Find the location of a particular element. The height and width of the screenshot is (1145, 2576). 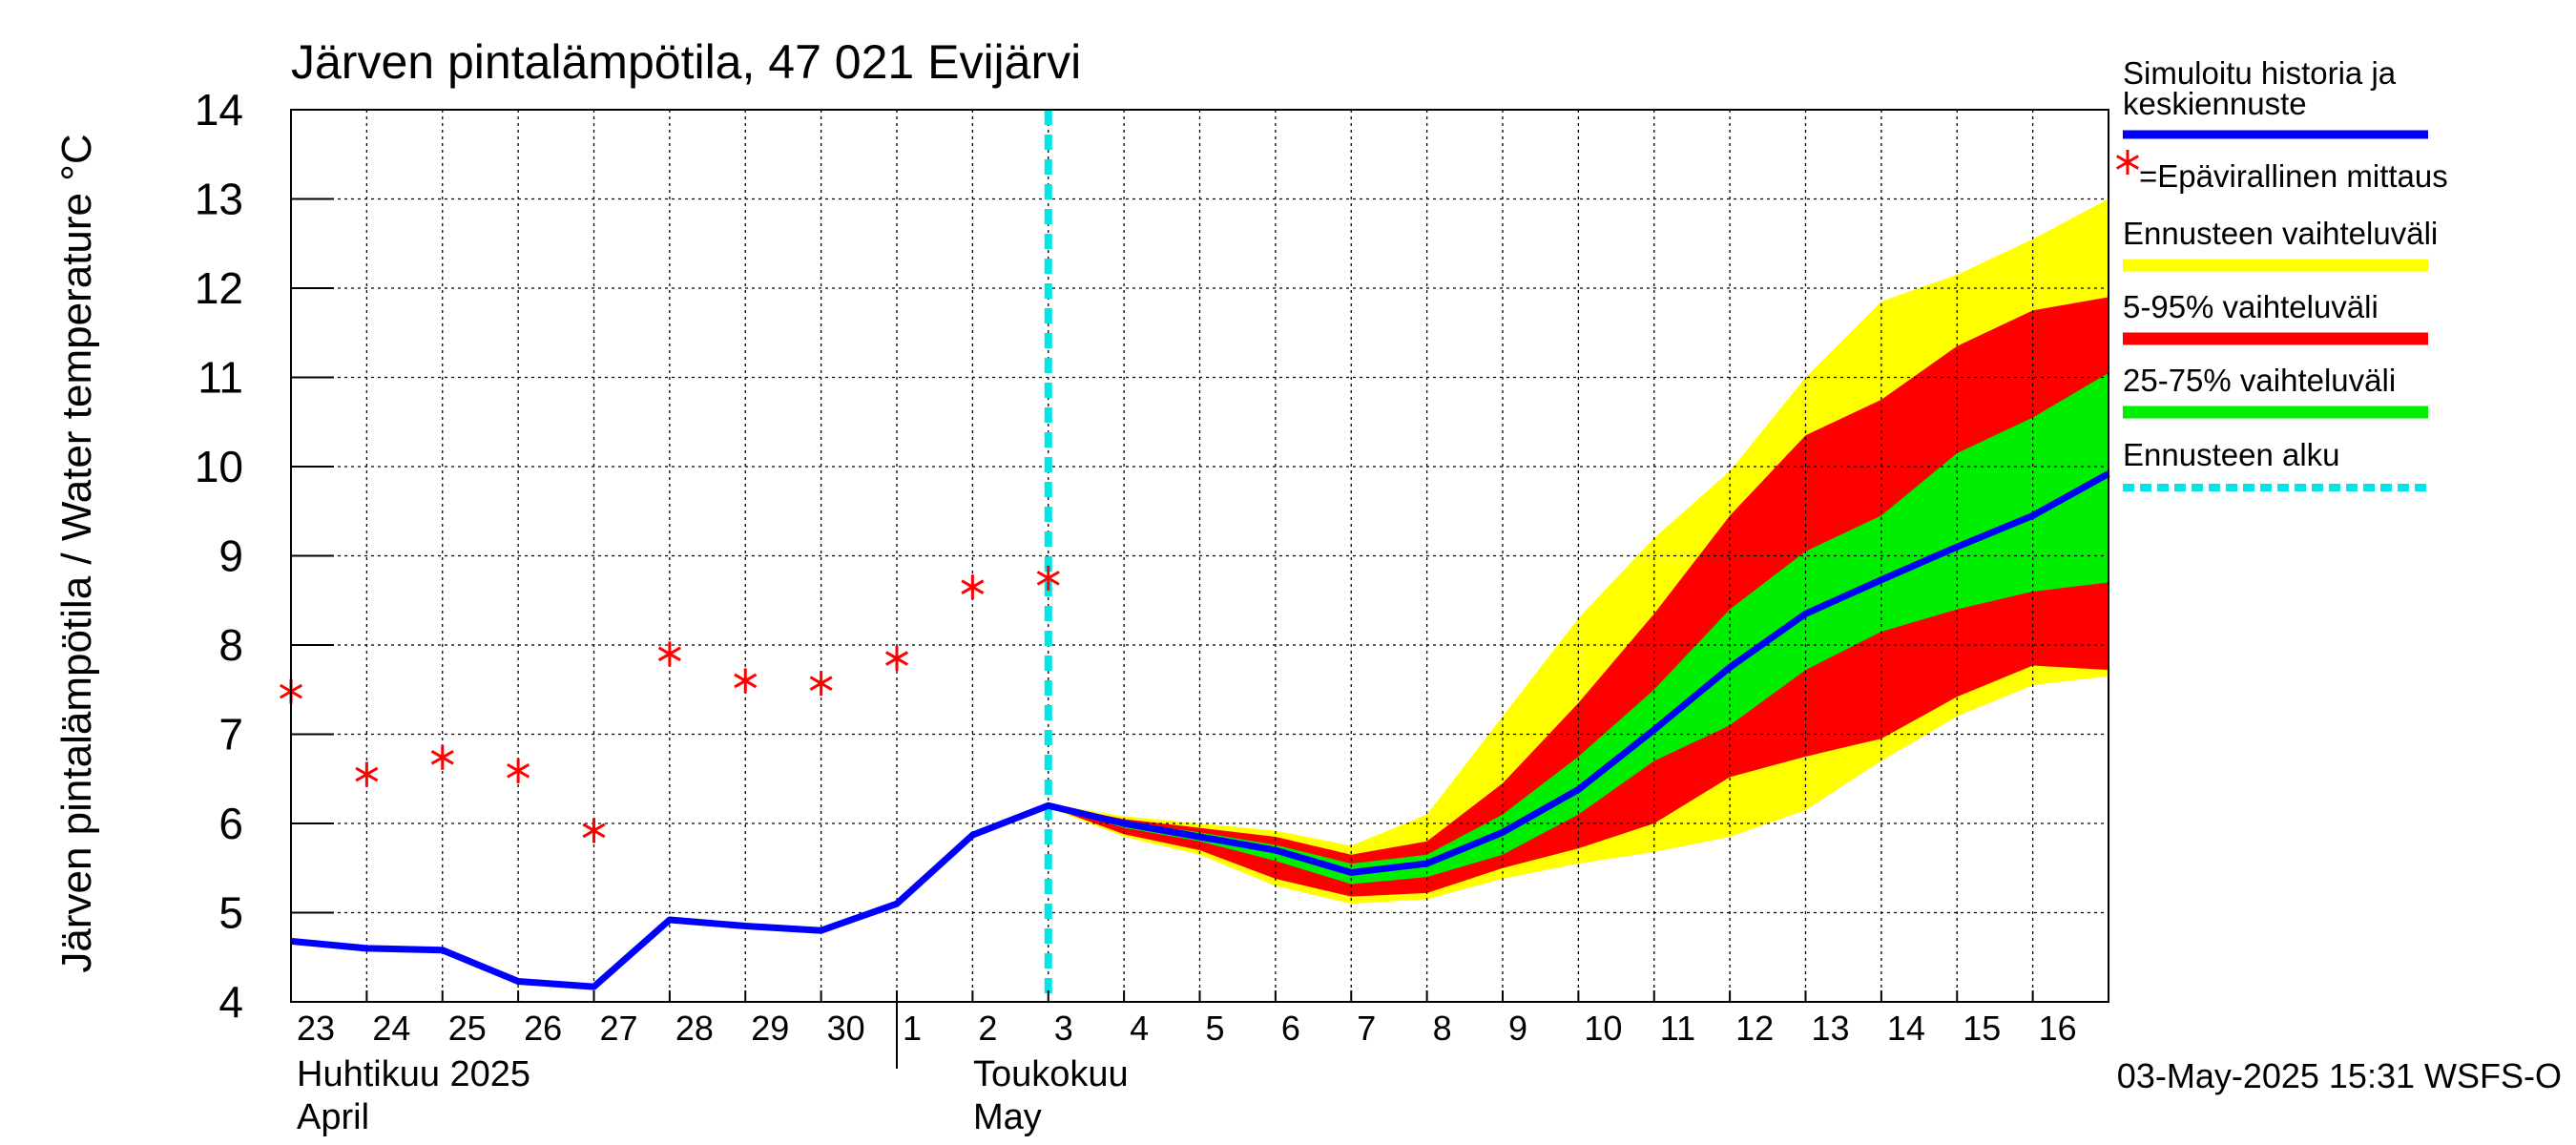

x-tick-label: 14 is located at coordinates (1906, 1029).